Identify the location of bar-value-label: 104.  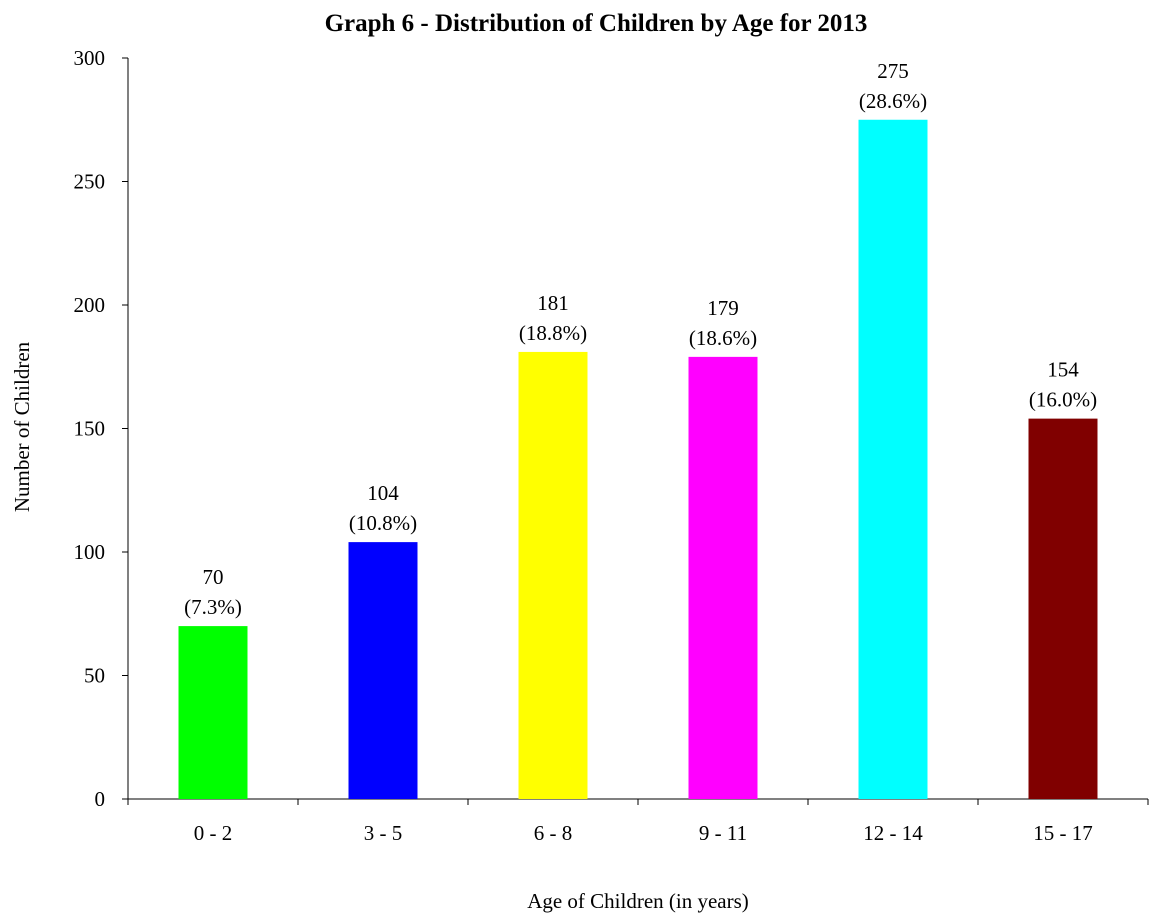
(383, 493).